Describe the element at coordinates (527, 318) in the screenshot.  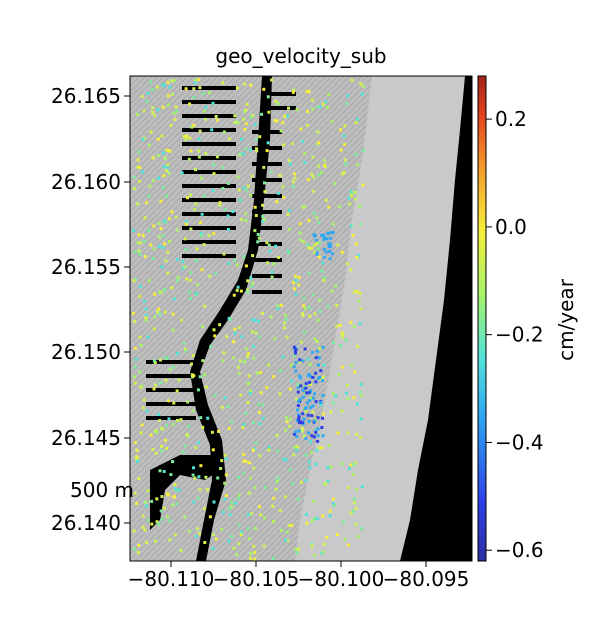
I see `colorbar: 0.2 0.0 −0.2 −0.4 −0.6 cm/year` at that location.